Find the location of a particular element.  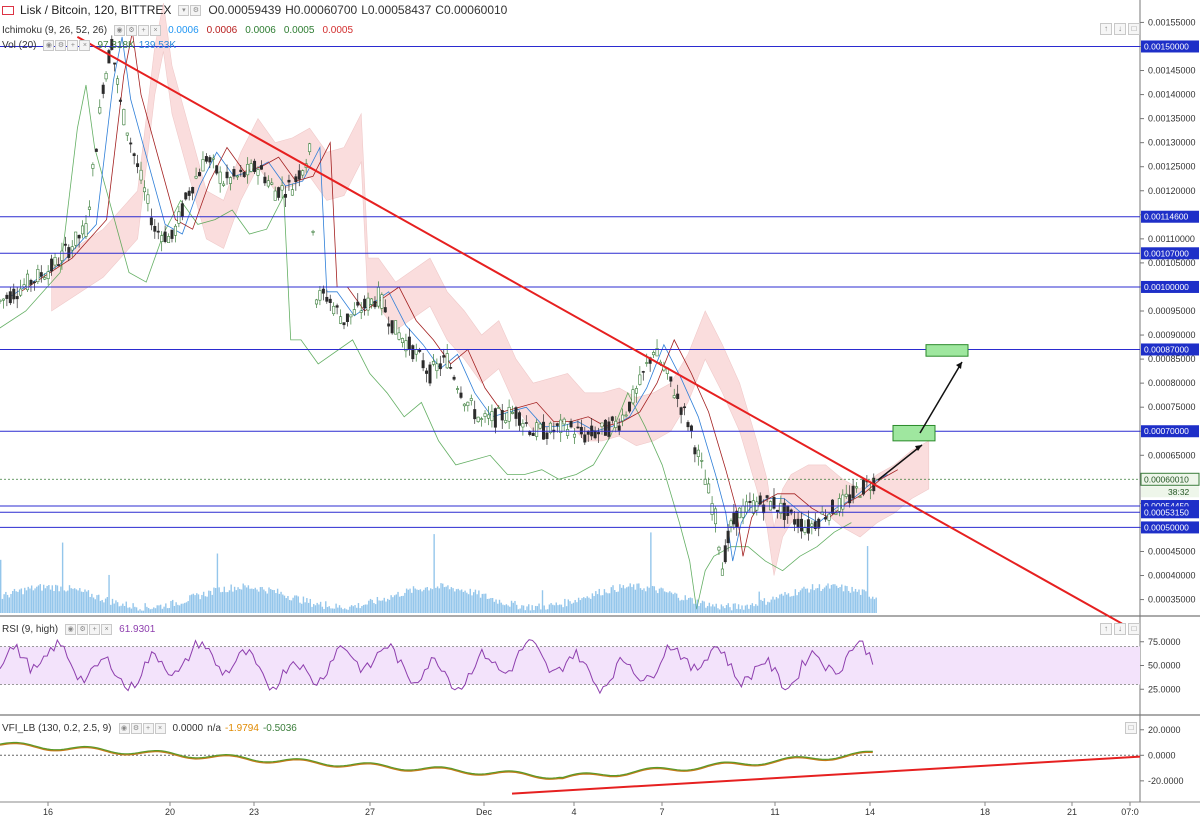

price-pane-controls: ↑ ↓ □ is located at coordinates (1120, 29).